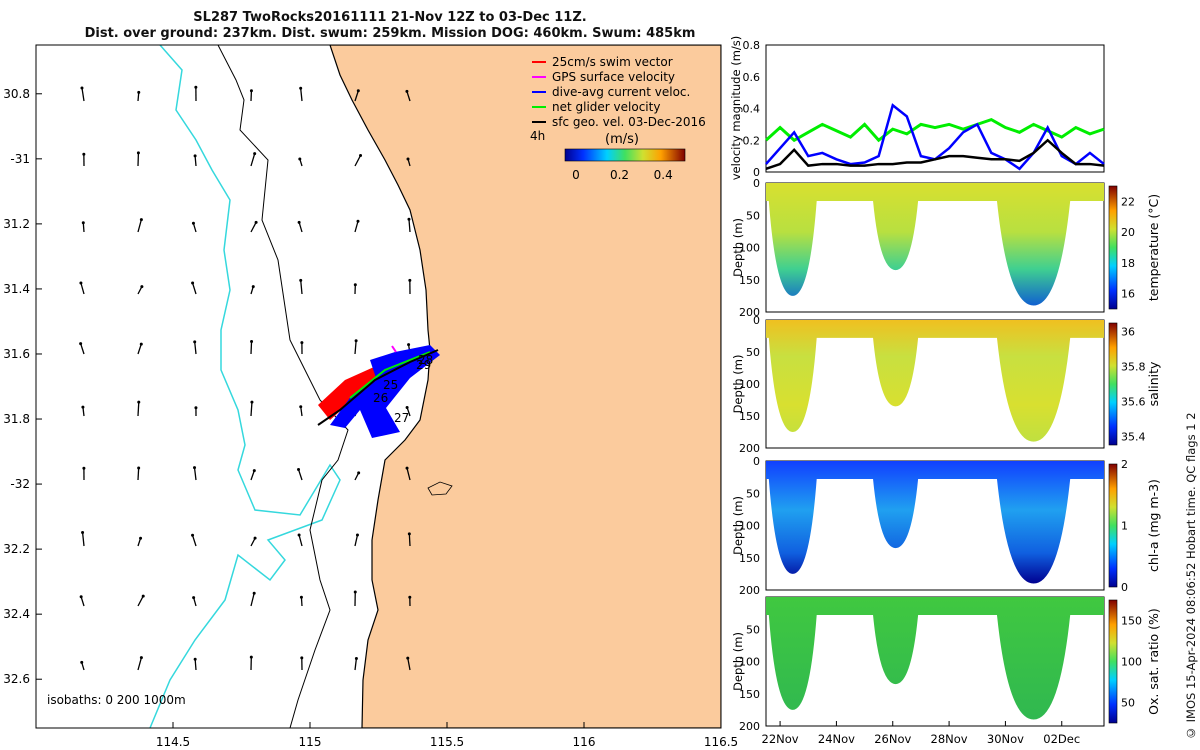 The height and width of the screenshot is (750, 1200). What do you see at coordinates (16, 354) in the screenshot?
I see `map-ytick-label: 31.6` at bounding box center [16, 354].